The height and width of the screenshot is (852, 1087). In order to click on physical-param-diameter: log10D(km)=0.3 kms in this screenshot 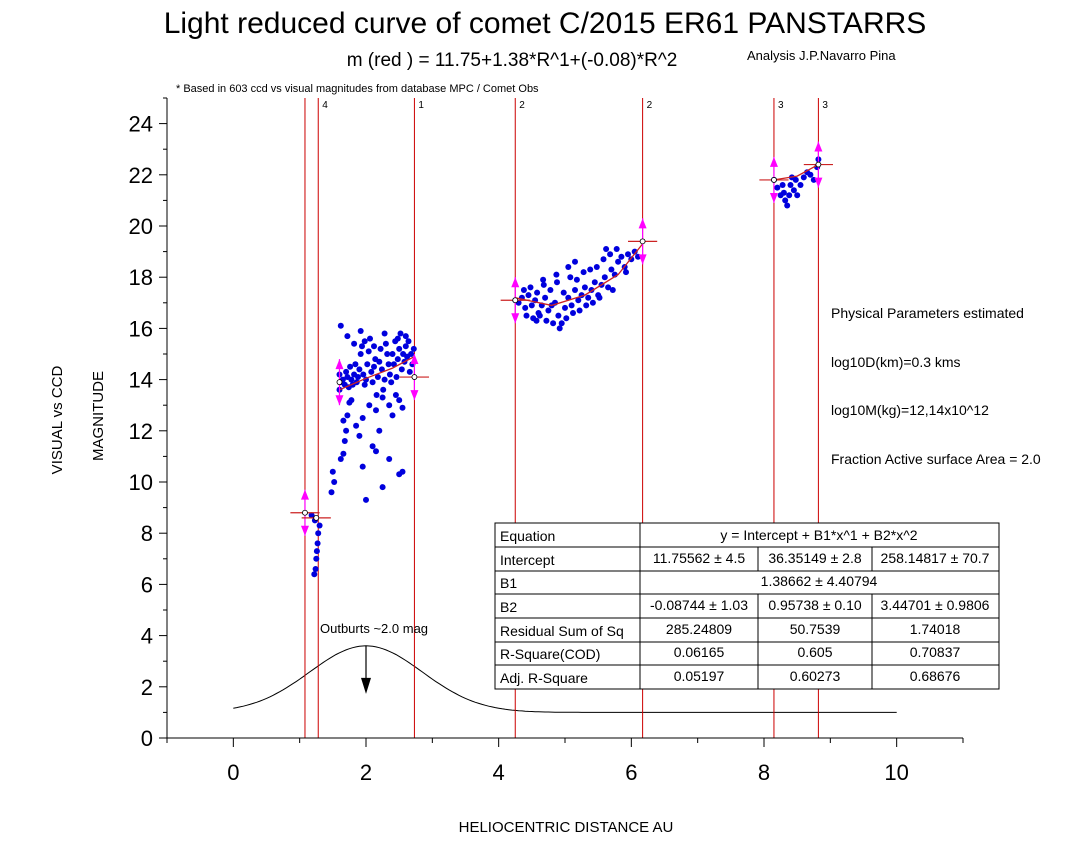, I will do `click(896, 362)`.